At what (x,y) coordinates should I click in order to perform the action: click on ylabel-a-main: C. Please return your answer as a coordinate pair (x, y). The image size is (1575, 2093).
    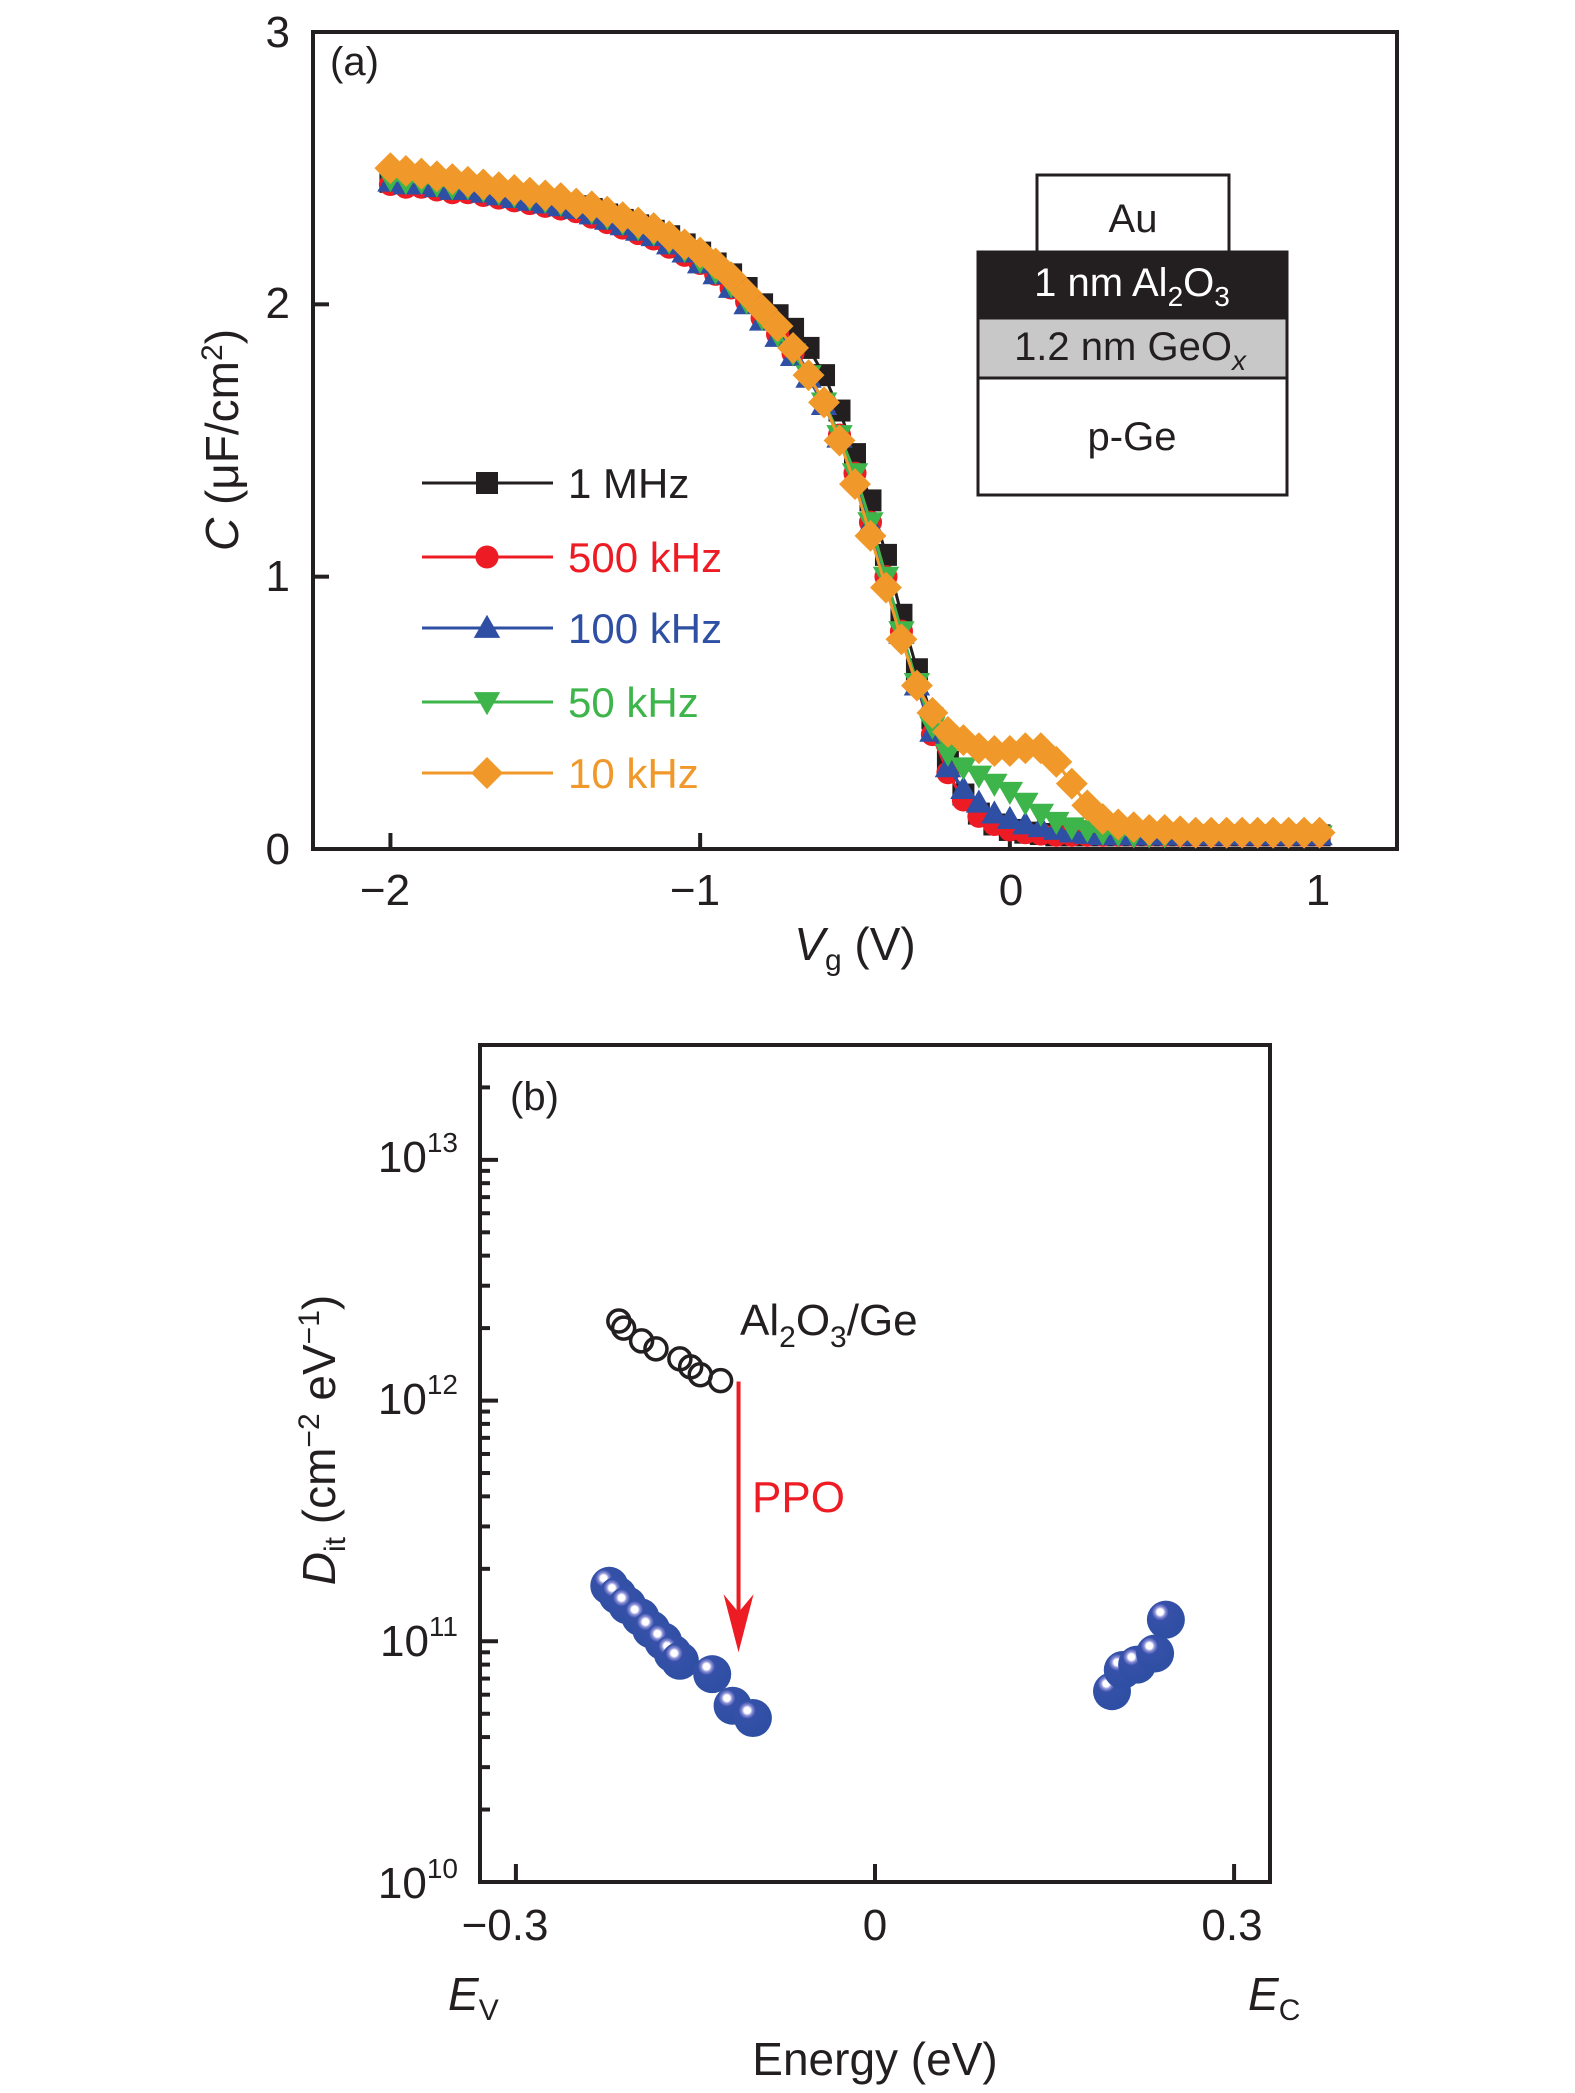
    Looking at the image, I should click on (222, 534).